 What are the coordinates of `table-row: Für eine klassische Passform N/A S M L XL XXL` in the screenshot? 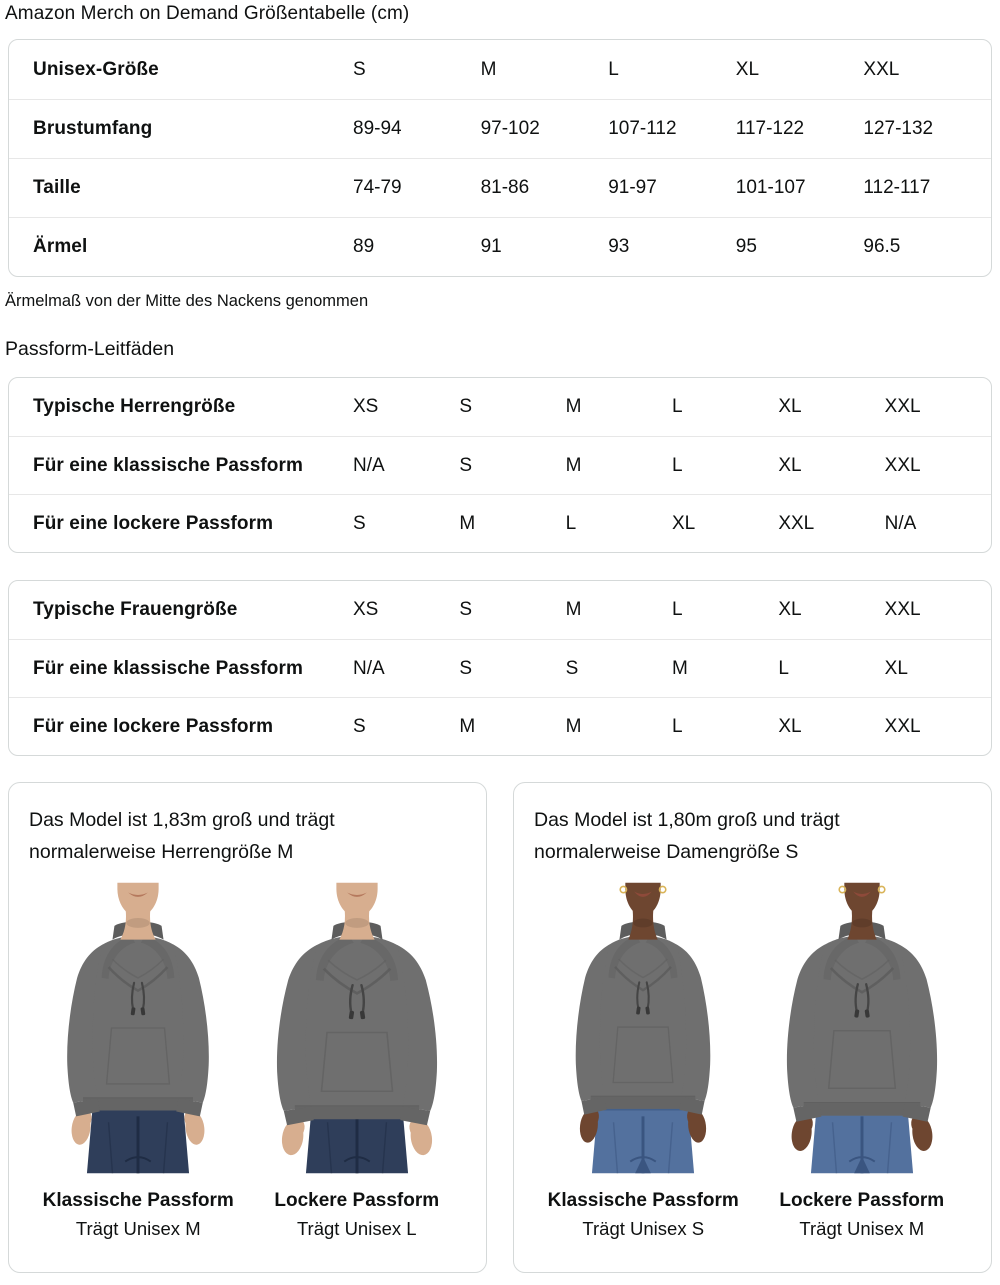 It's located at (500, 465).